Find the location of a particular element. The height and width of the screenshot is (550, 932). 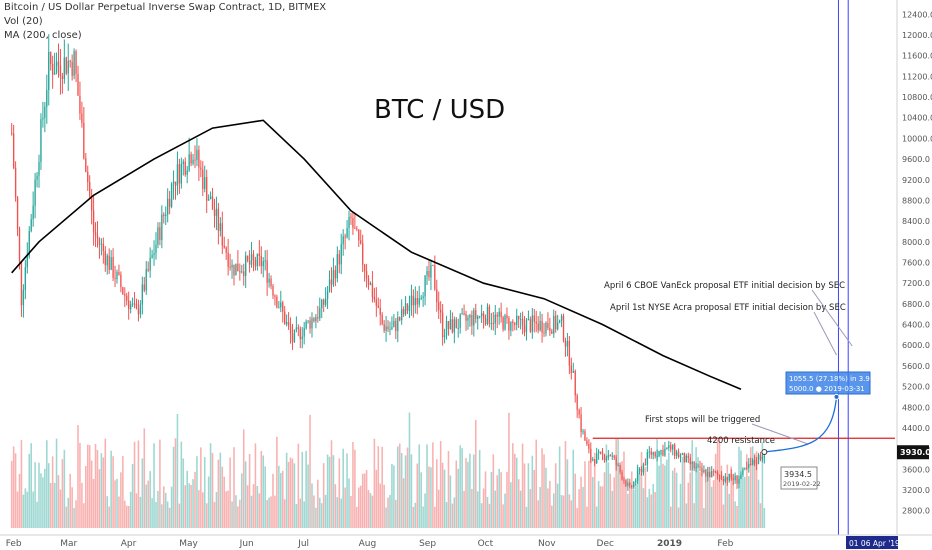

projection-curve is located at coordinates (801, 424).